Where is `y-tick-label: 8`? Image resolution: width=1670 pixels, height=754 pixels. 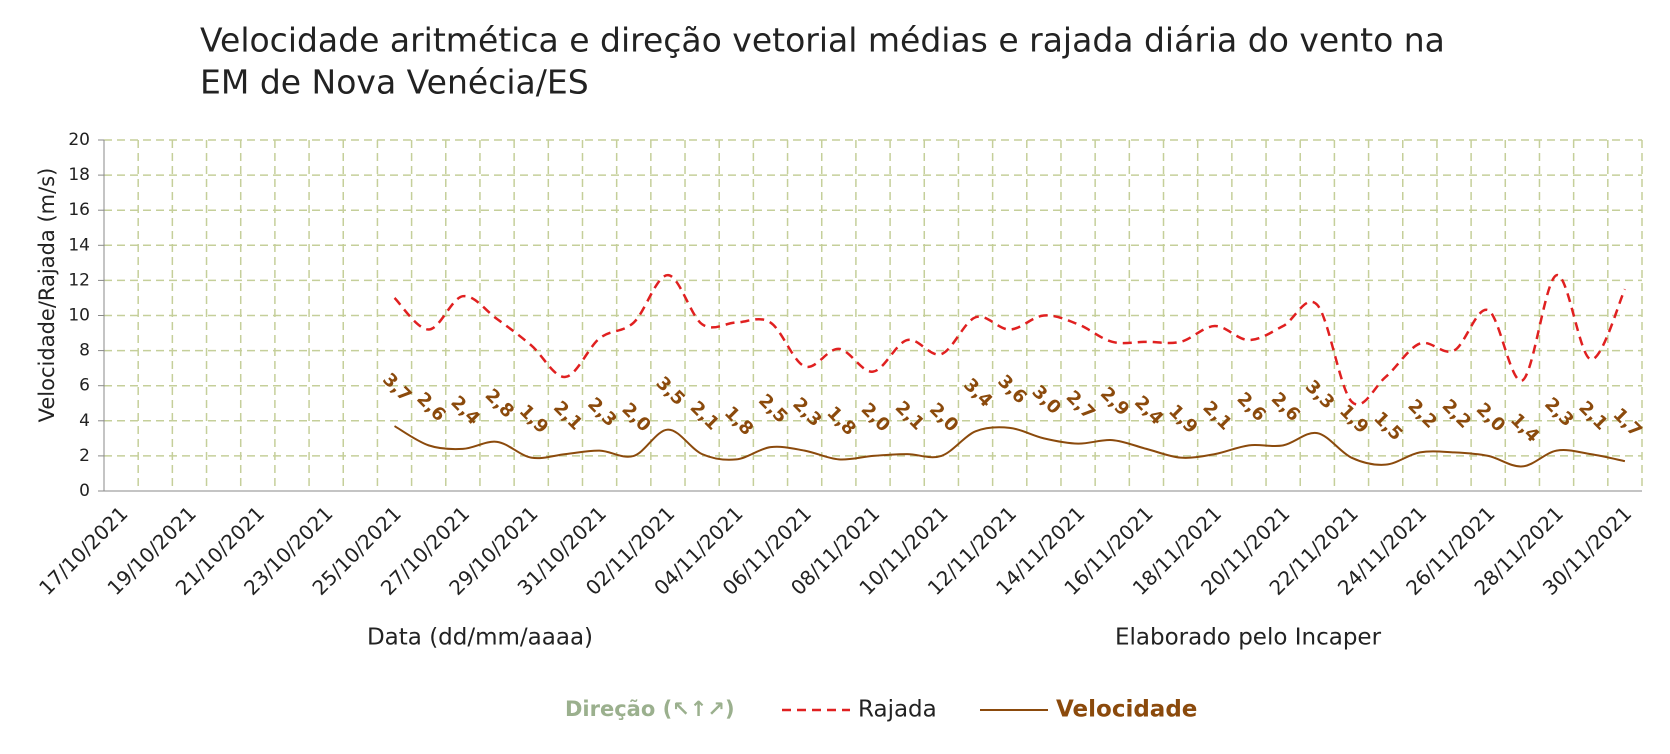
y-tick-label: 8 is located at coordinates (84, 351).